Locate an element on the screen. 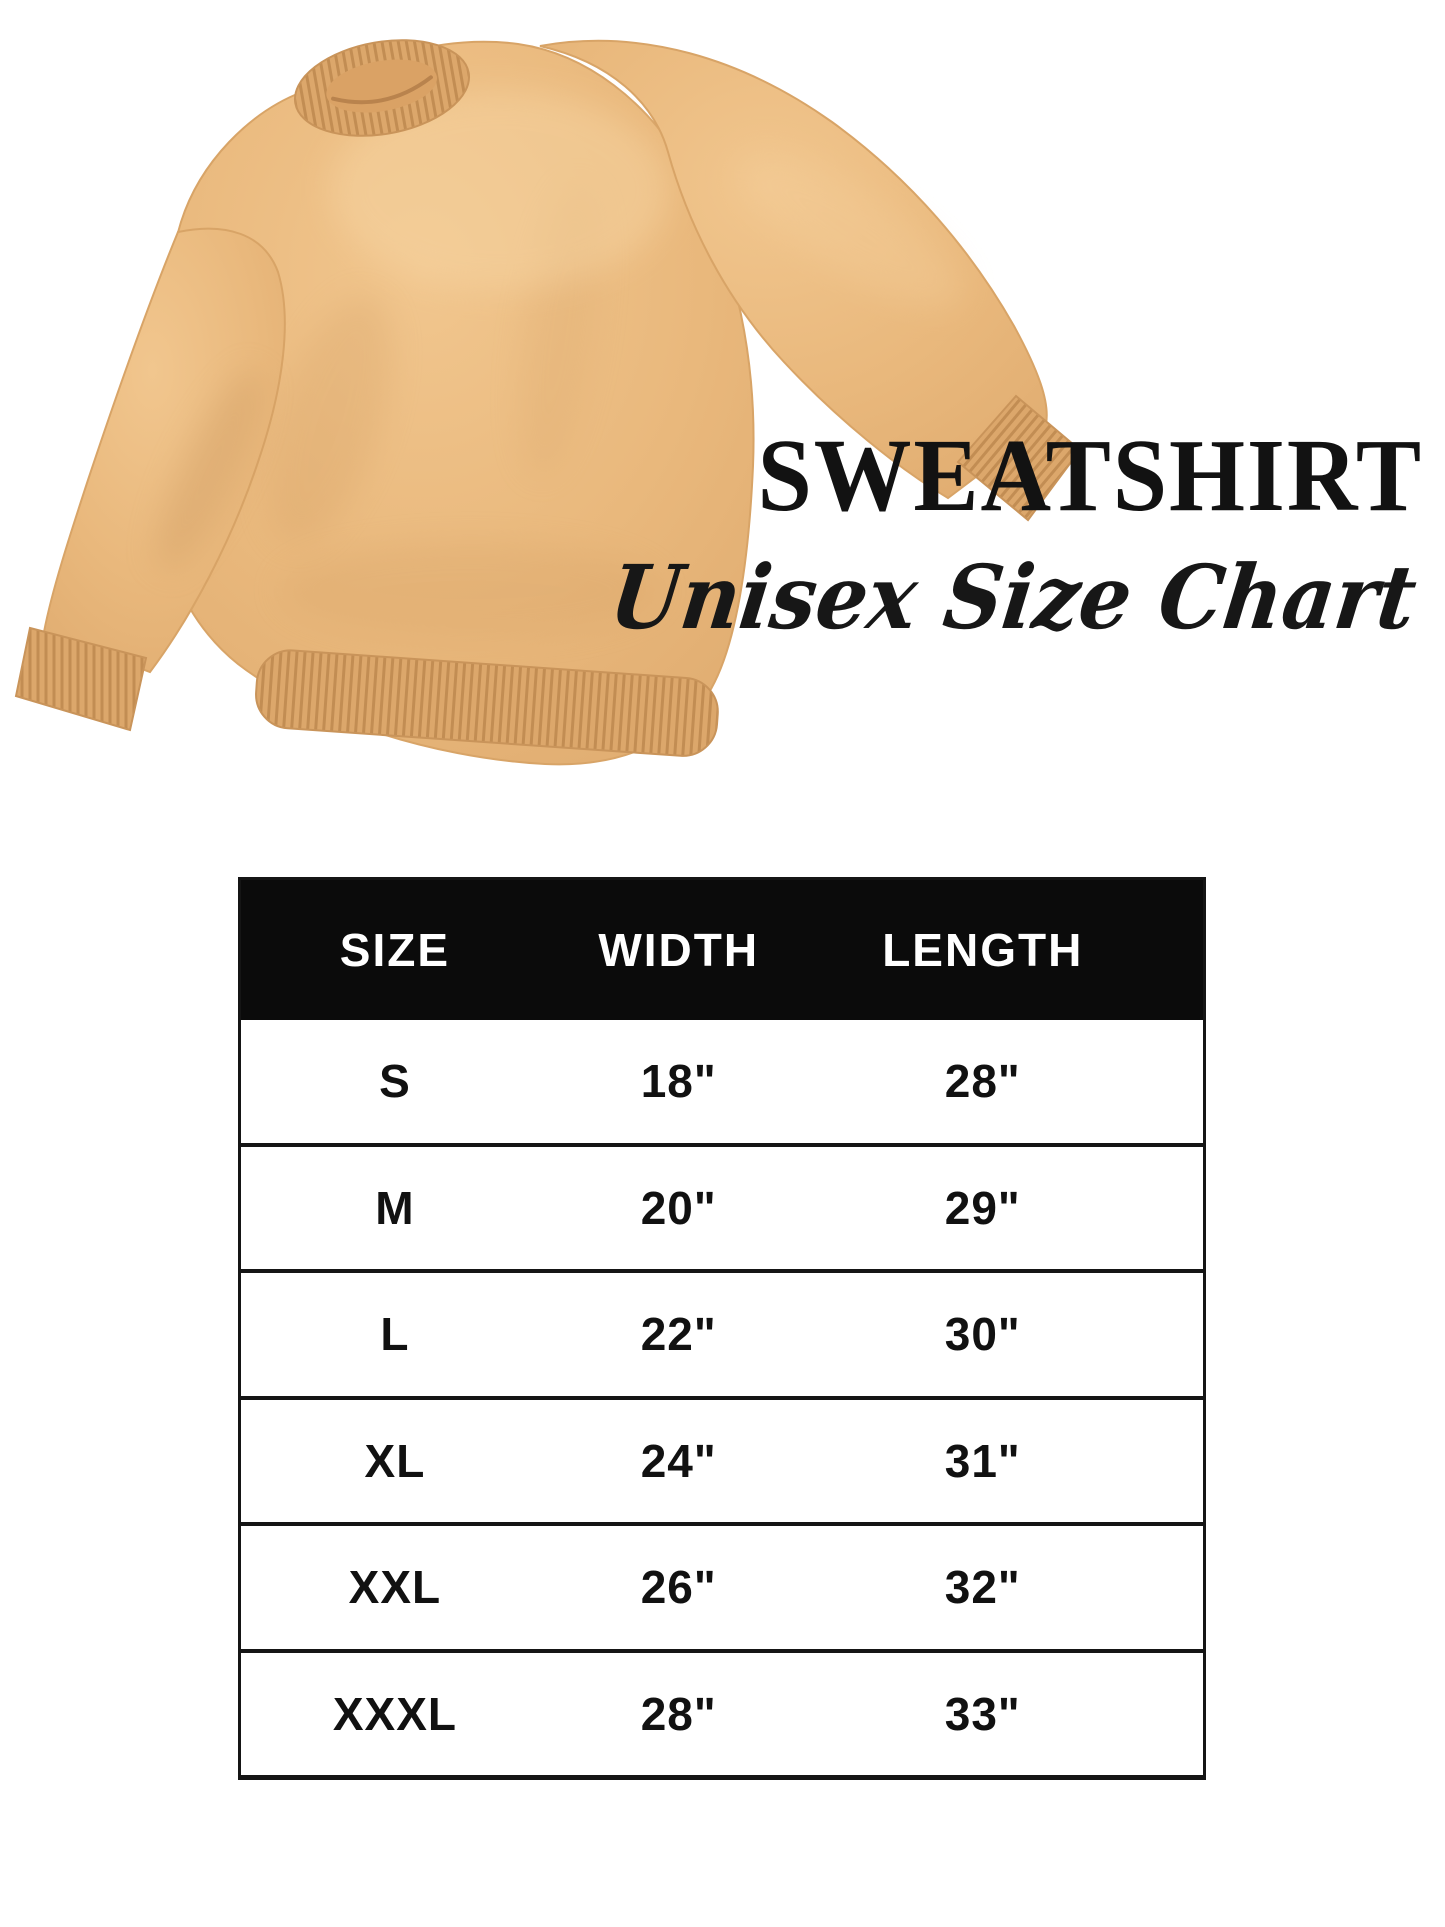 This screenshot has width=1445, height=1927. length-cell: 30" is located at coordinates (982, 1334).